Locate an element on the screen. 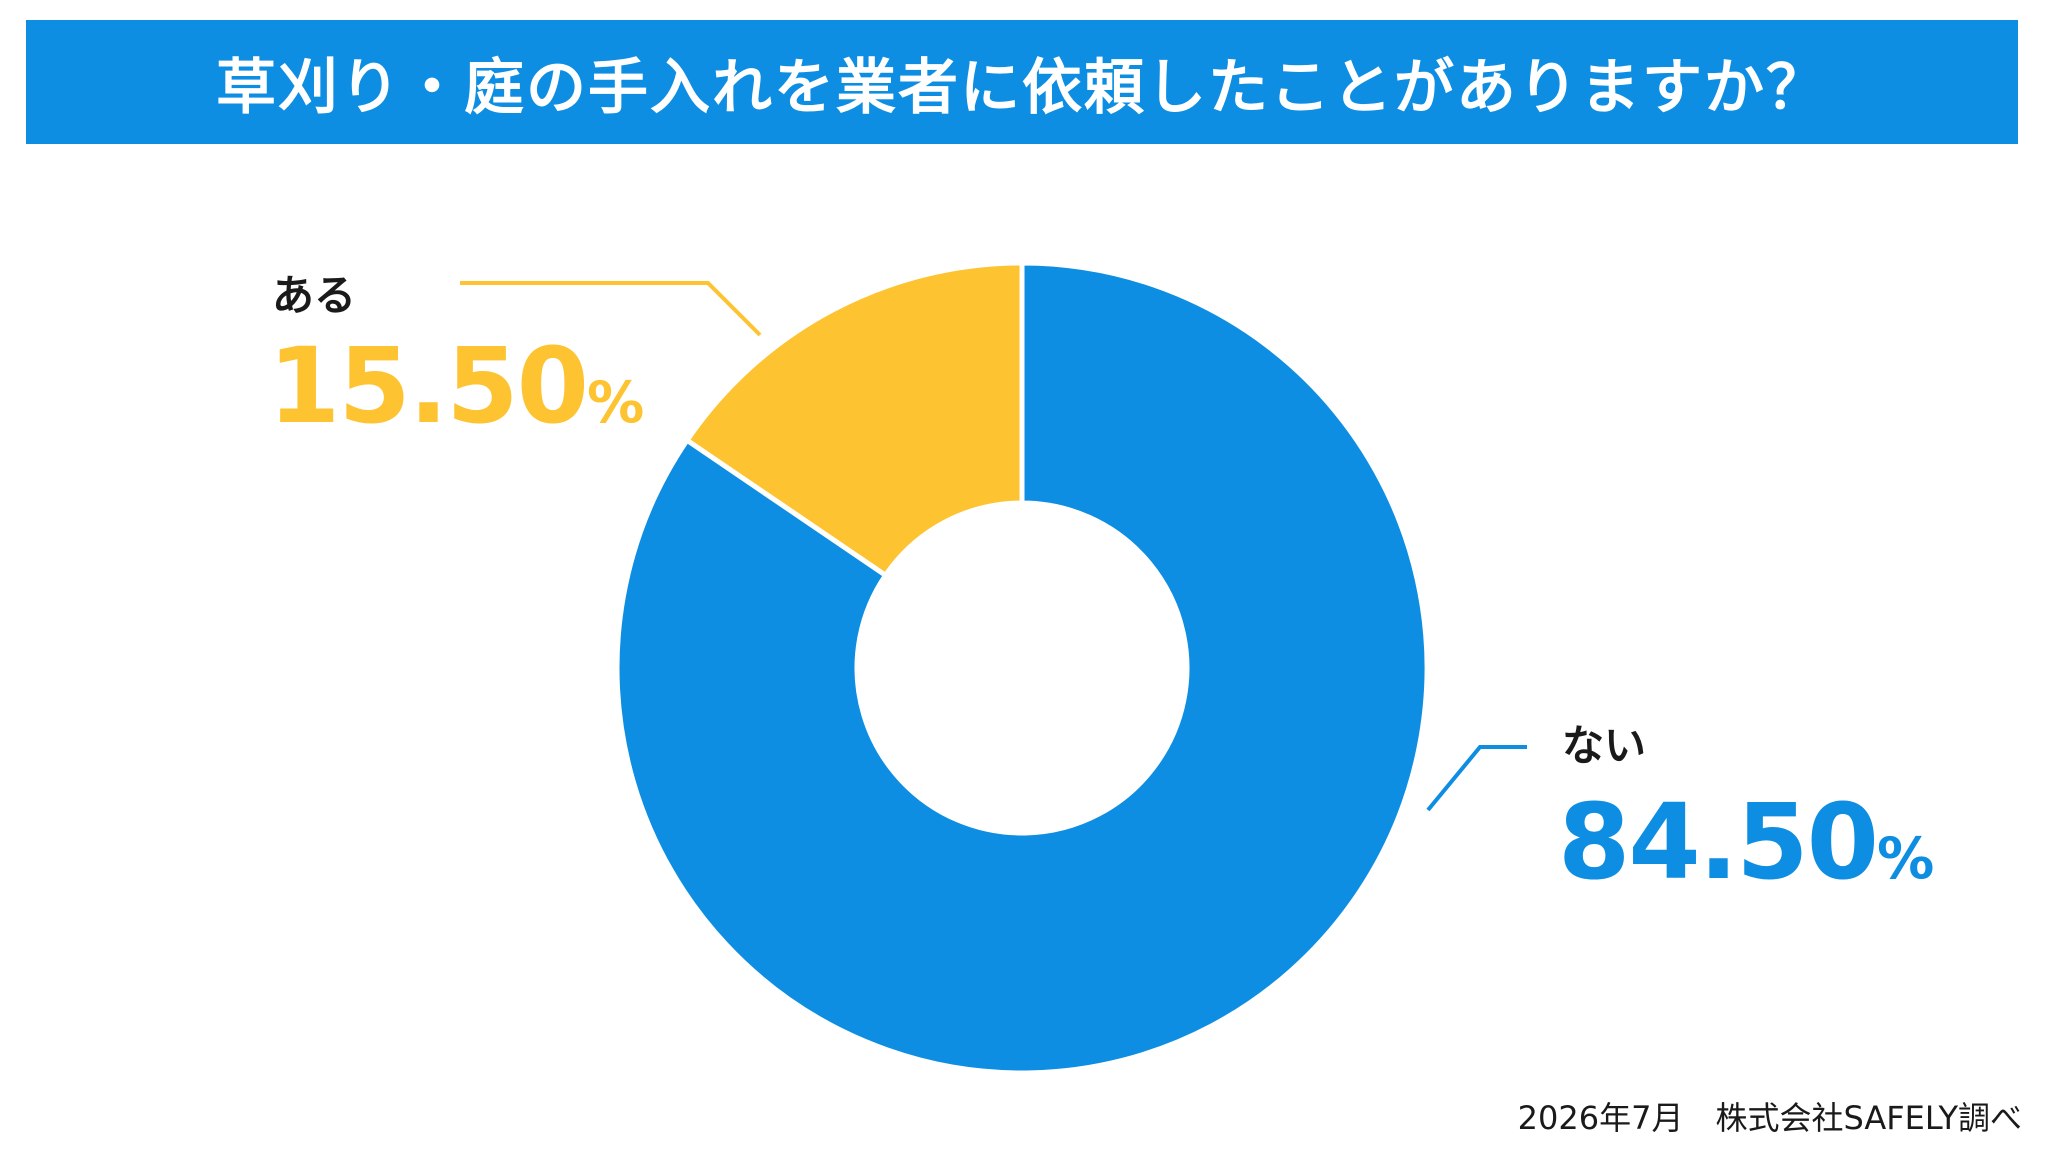  chart-title: 草刈り・庭の手入れを業者に依頼したことがありますか？ is located at coordinates (1022, 87).